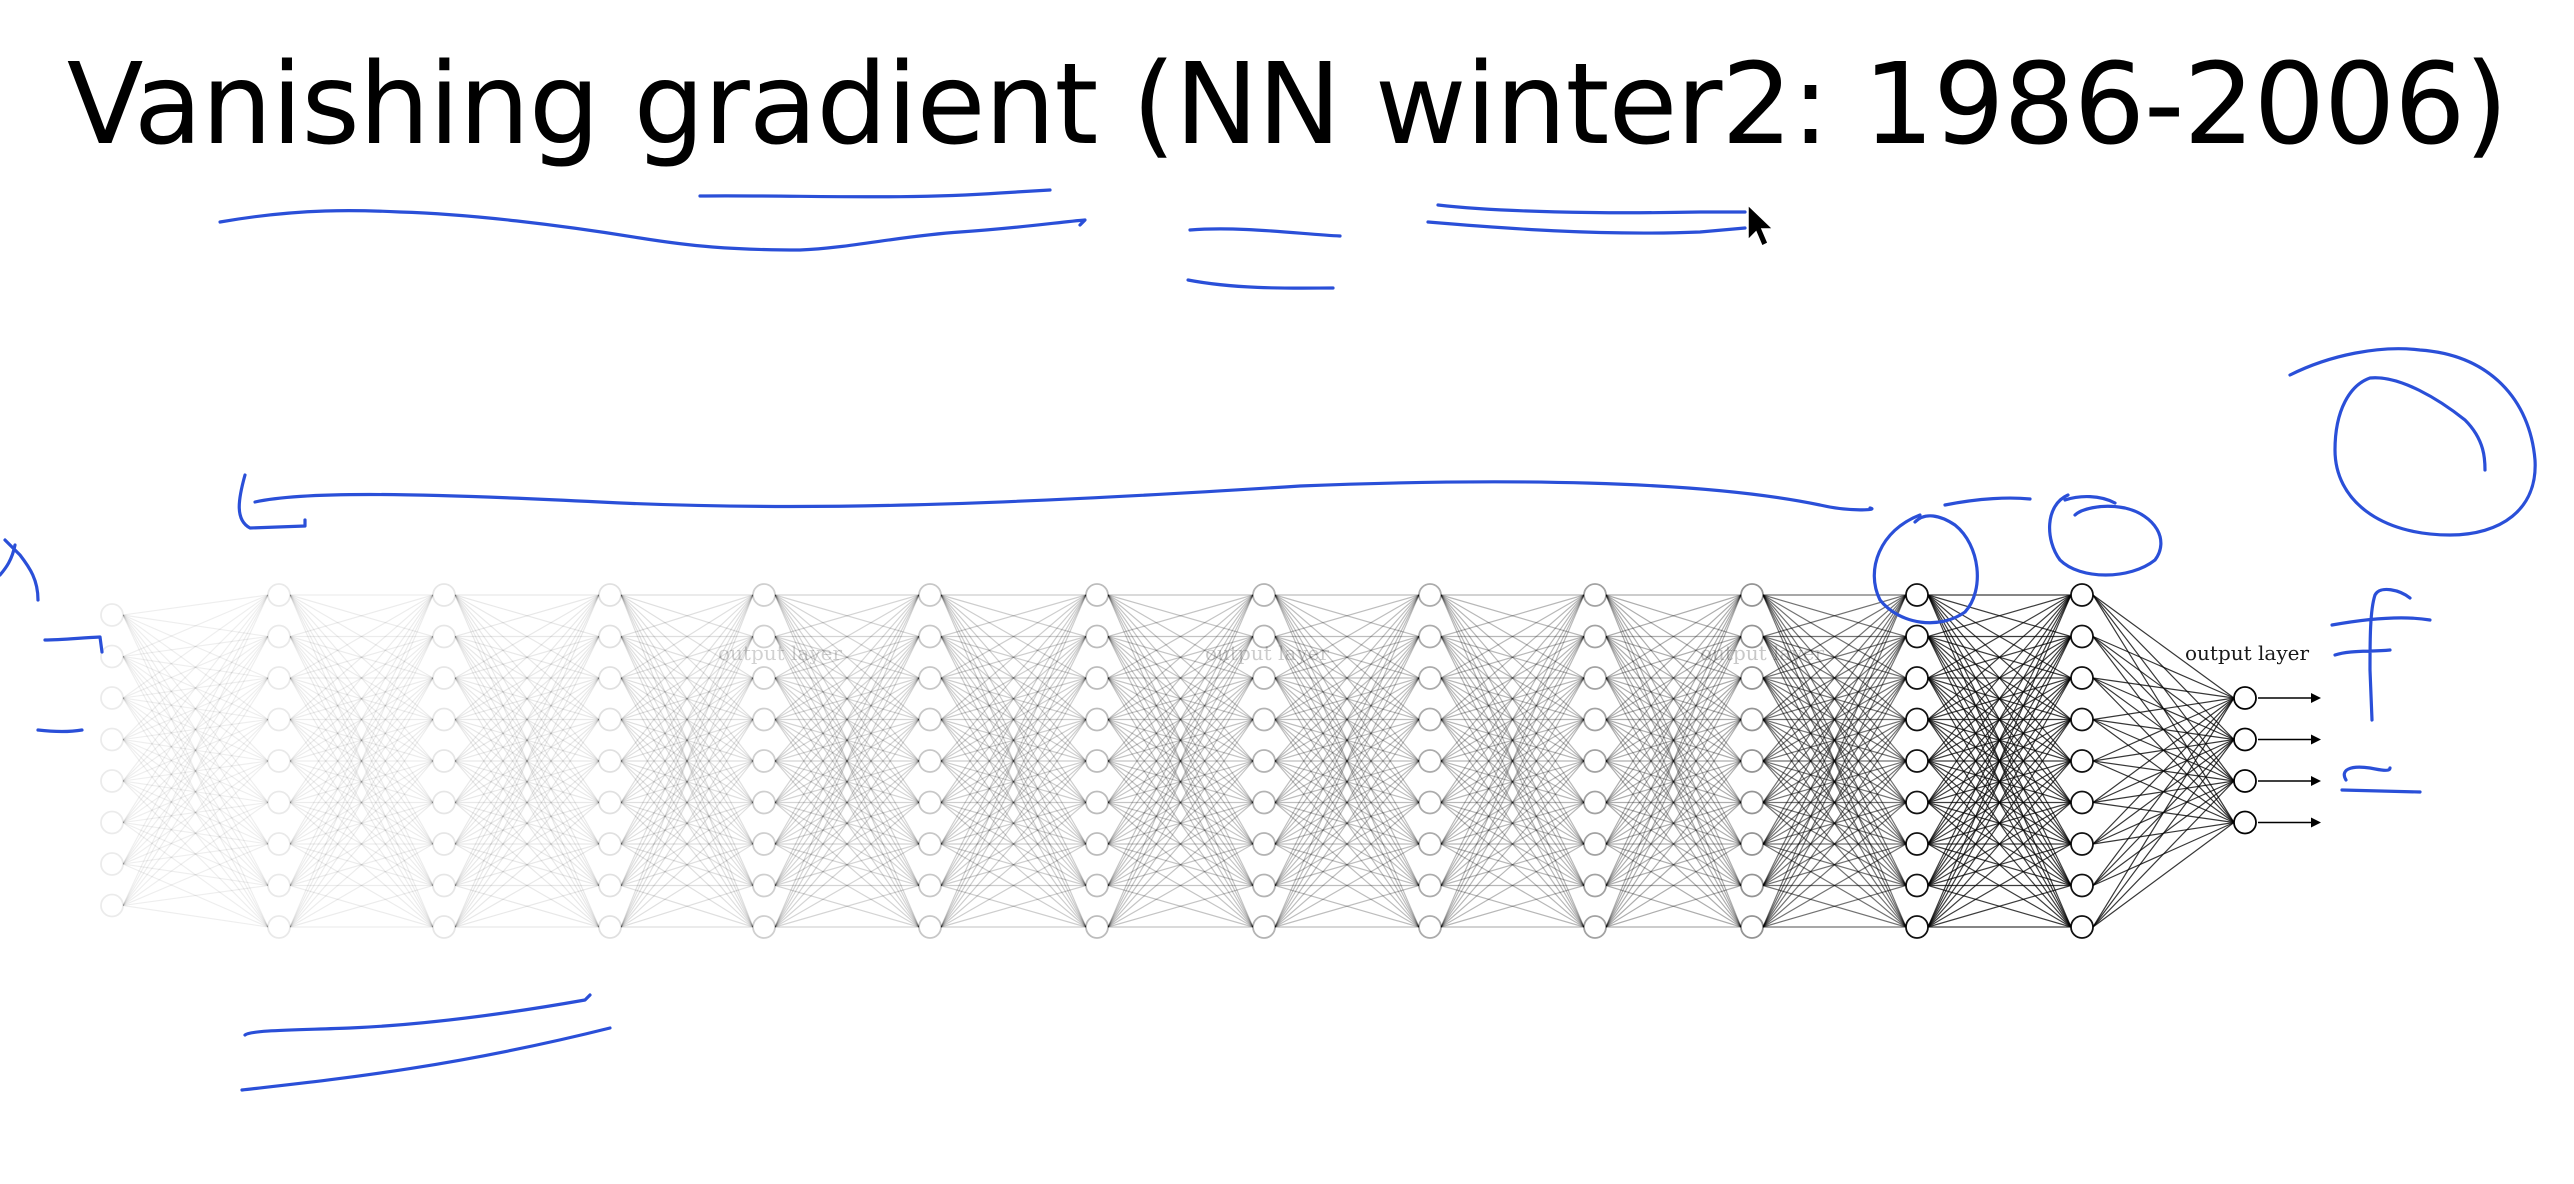  What do you see at coordinates (2289, 760) in the screenshot?
I see `output-arrows` at bounding box center [2289, 760].